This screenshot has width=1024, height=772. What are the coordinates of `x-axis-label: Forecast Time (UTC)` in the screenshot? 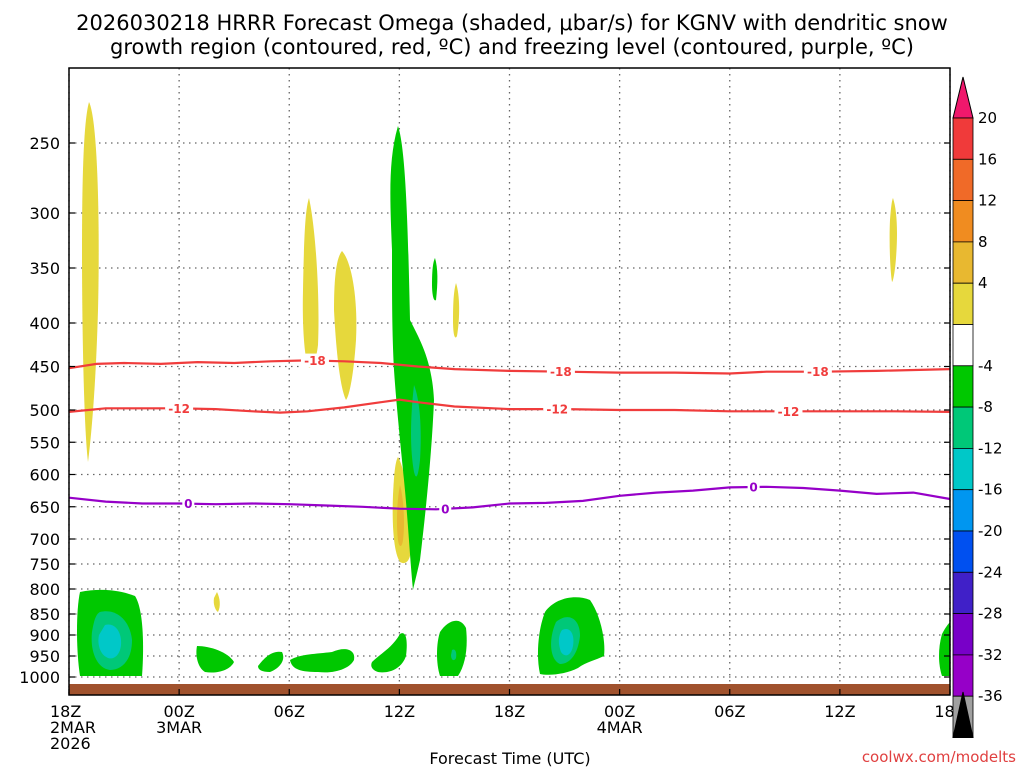 It's located at (509, 758).